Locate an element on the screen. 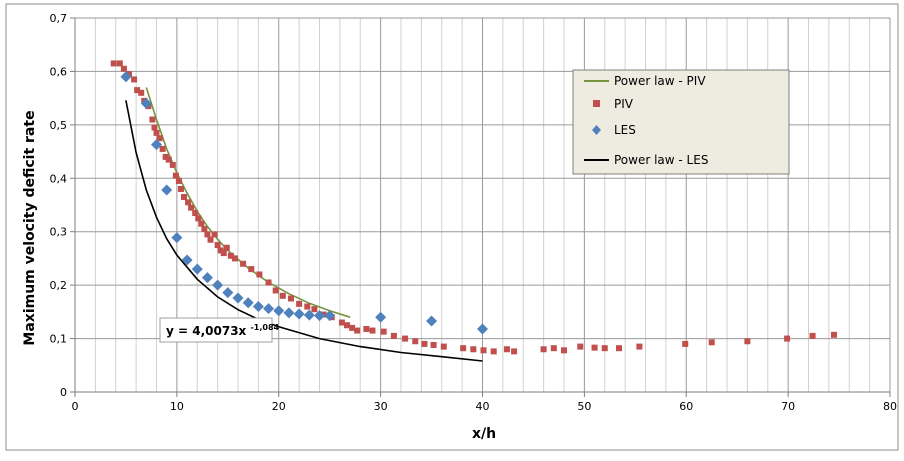  legend-swatch-les is located at coordinates (596, 130).